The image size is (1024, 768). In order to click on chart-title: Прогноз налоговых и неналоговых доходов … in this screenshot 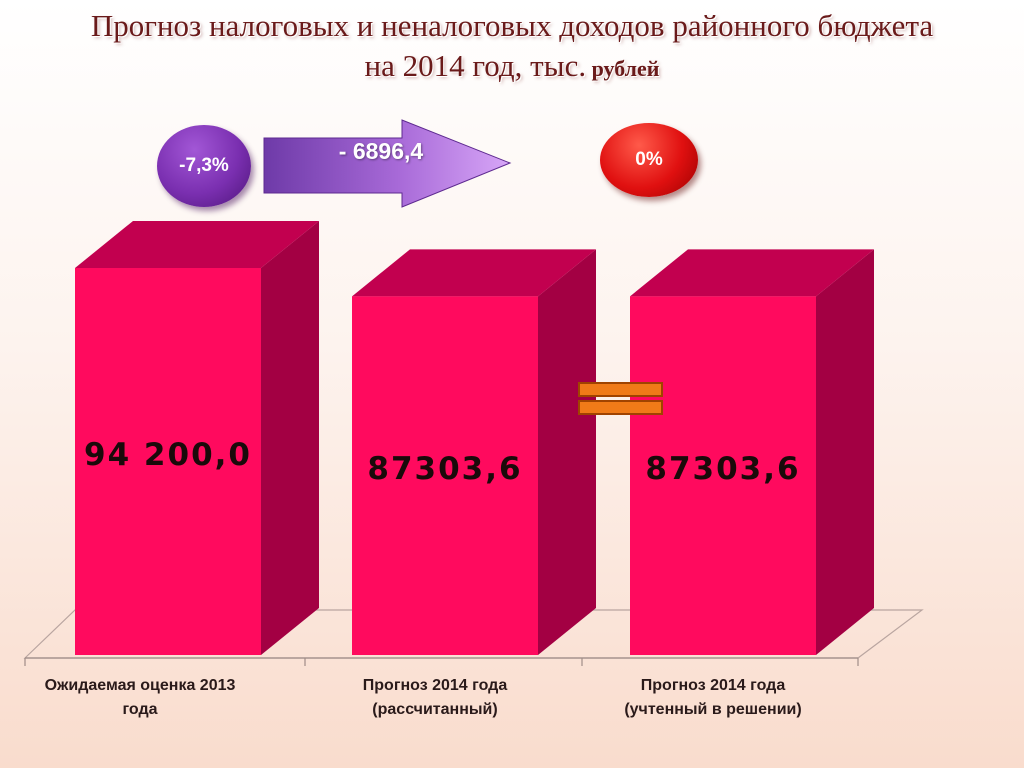, I will do `click(512, 47)`.